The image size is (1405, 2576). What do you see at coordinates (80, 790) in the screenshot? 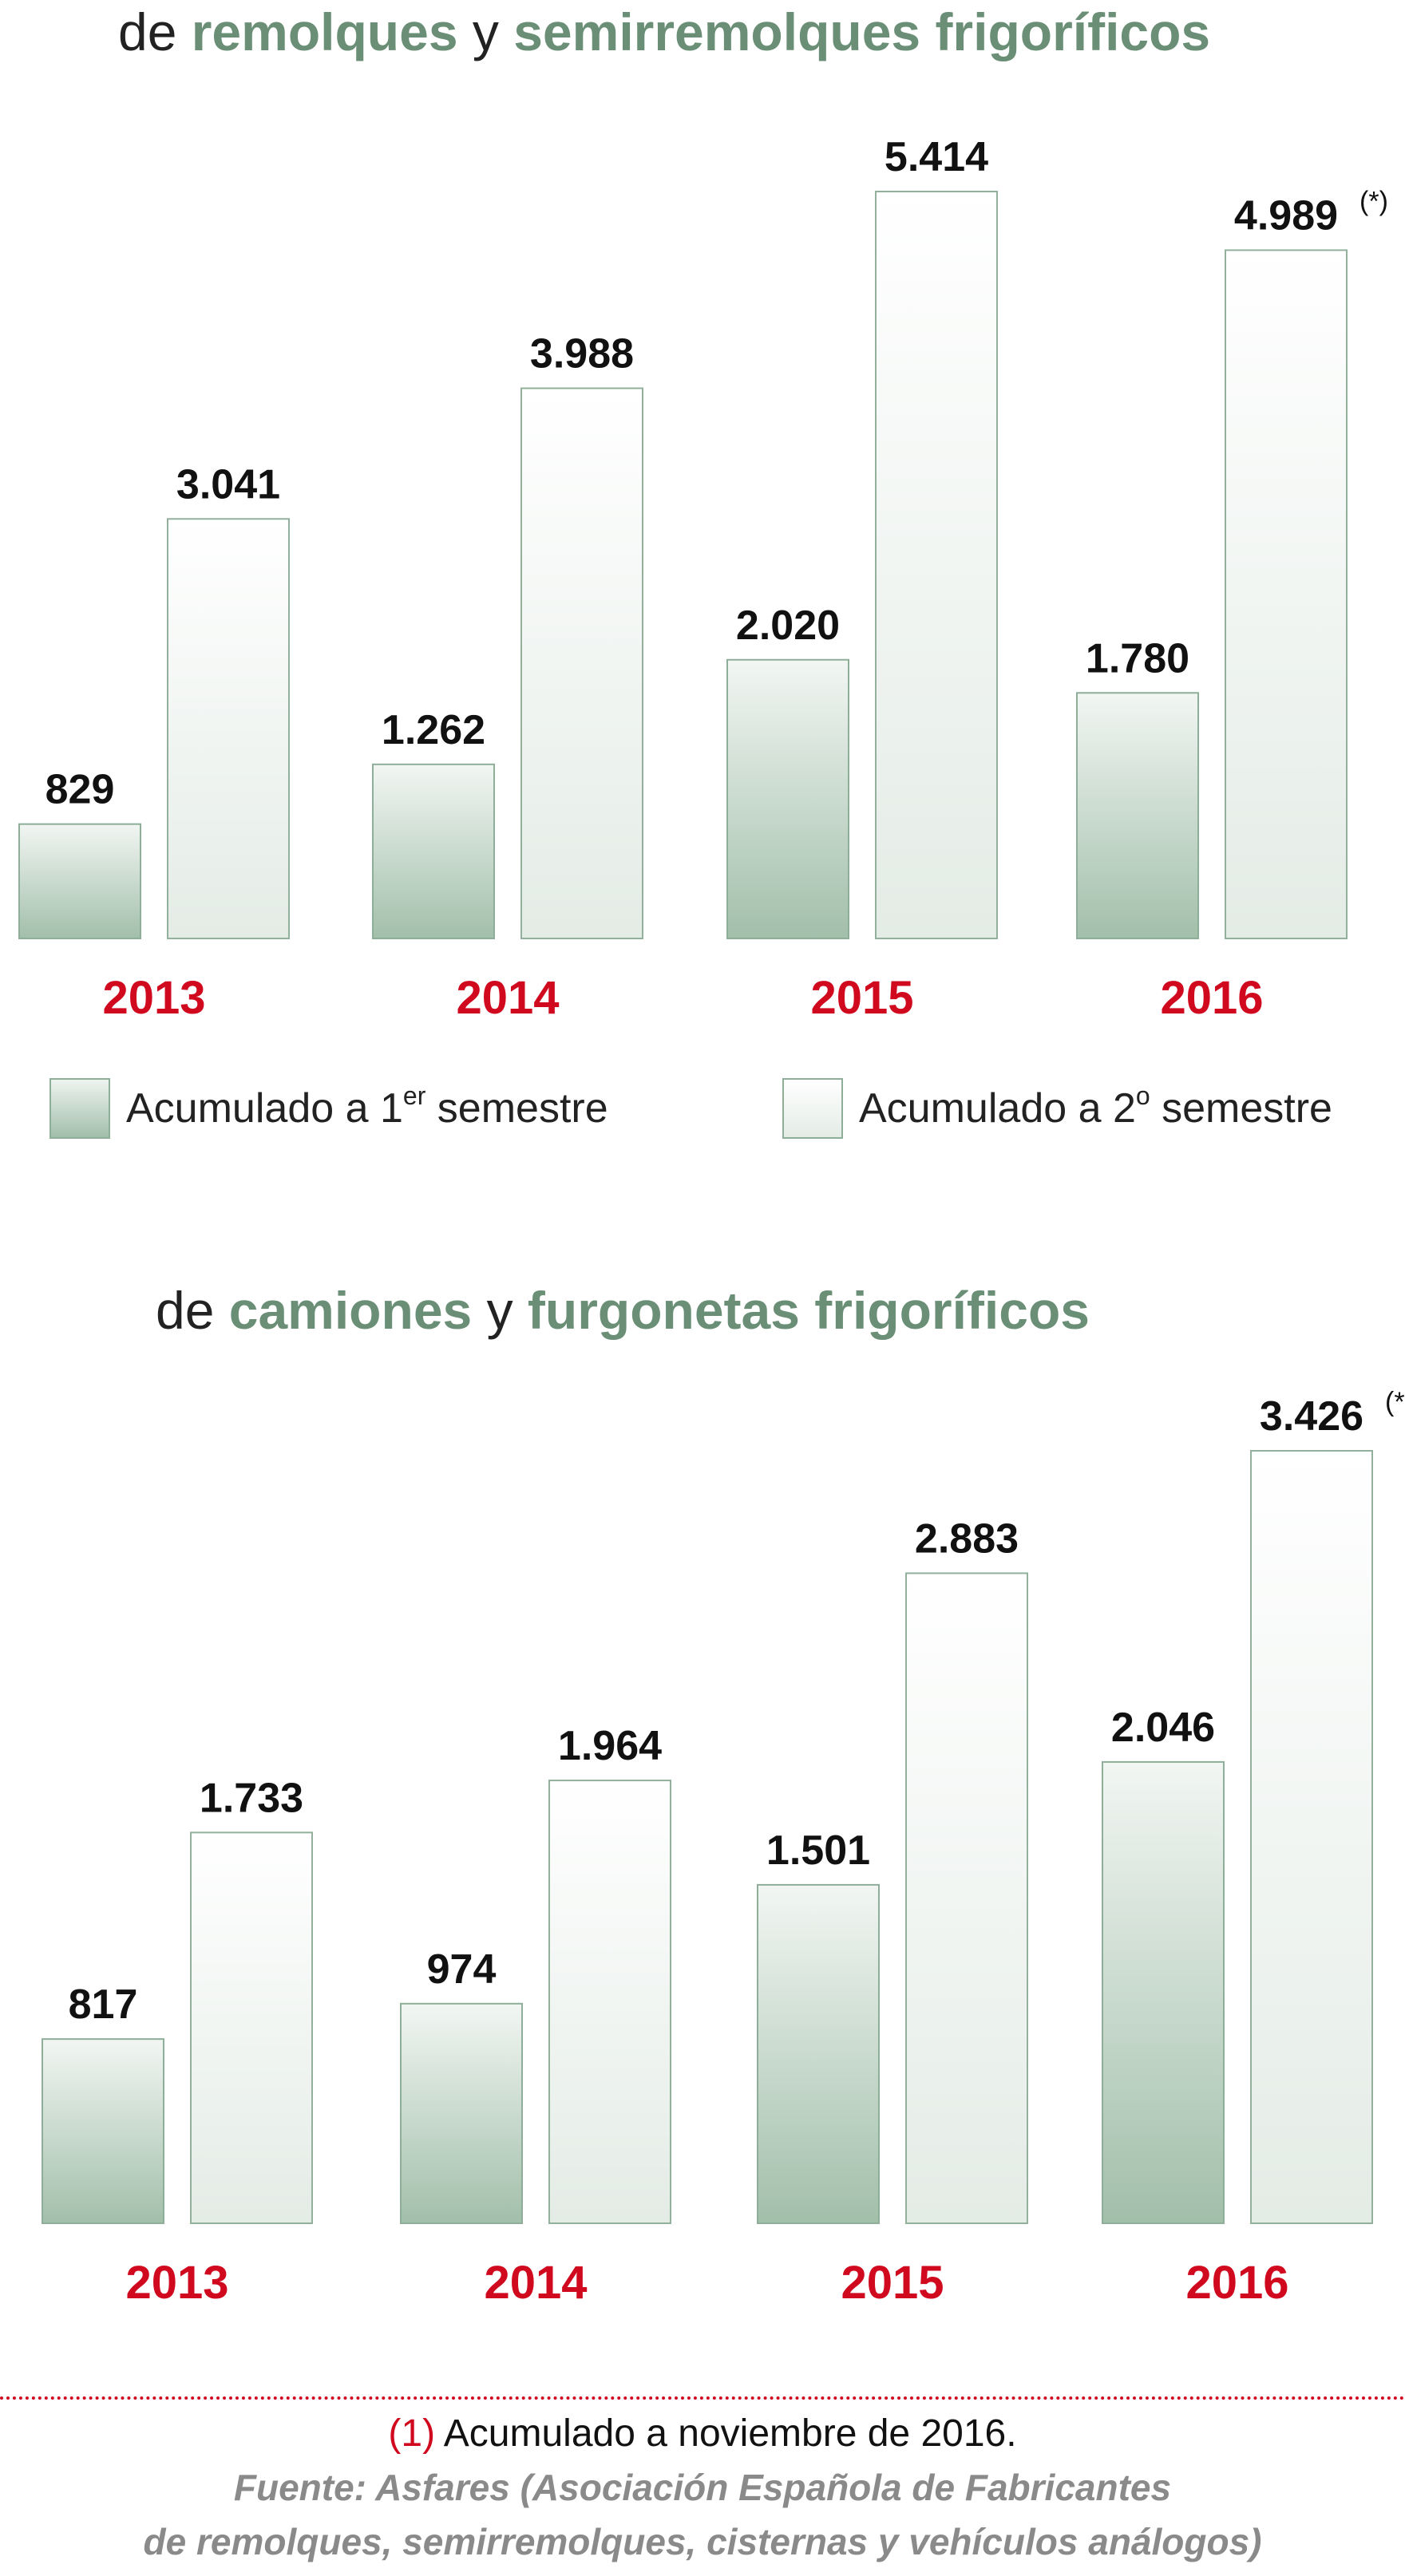
I see `value-label-2013-first-semester: 829` at bounding box center [80, 790].